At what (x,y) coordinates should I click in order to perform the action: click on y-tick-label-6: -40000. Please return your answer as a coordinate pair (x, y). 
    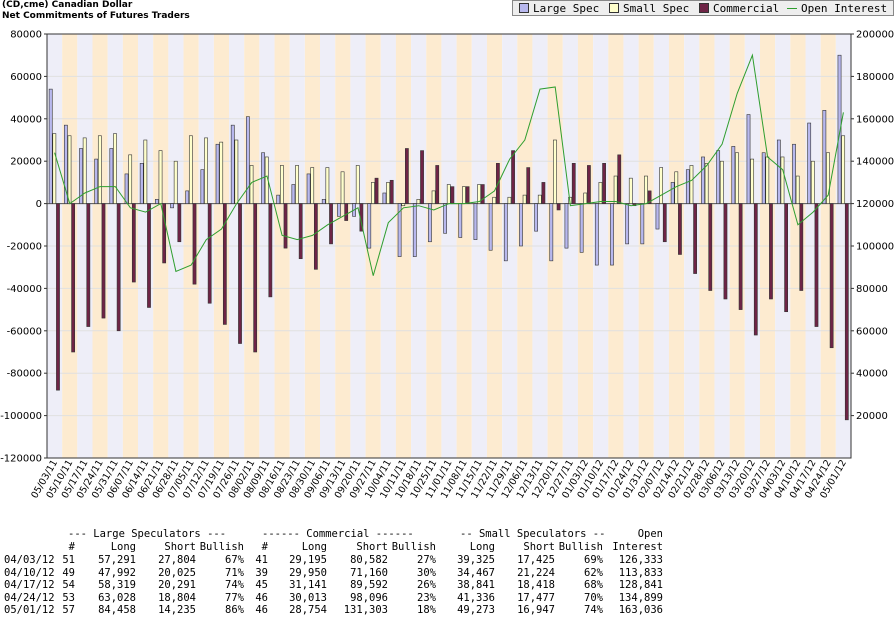
    Looking at the image, I should click on (24, 289).